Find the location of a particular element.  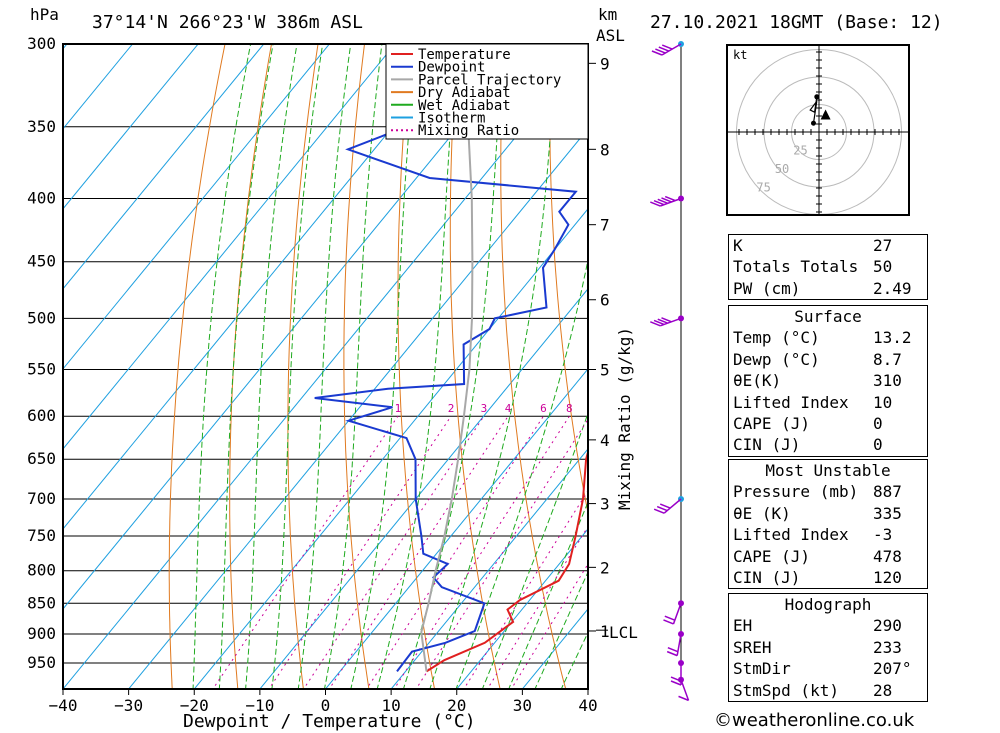

pressure-tick-label: 900 is located at coordinates (41, 633).